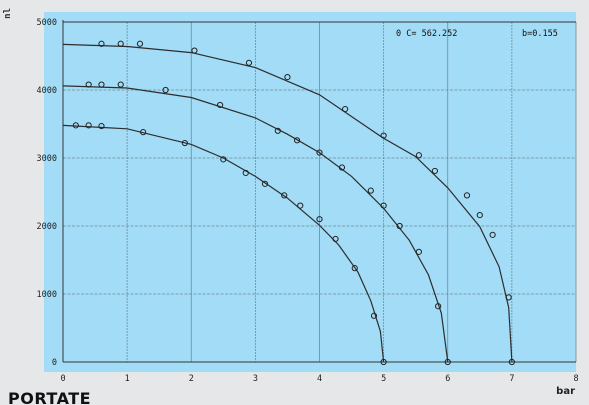 The height and width of the screenshot is (405, 589). What do you see at coordinates (47, 91) in the screenshot?
I see `y-tick-label: 4000` at bounding box center [47, 91].